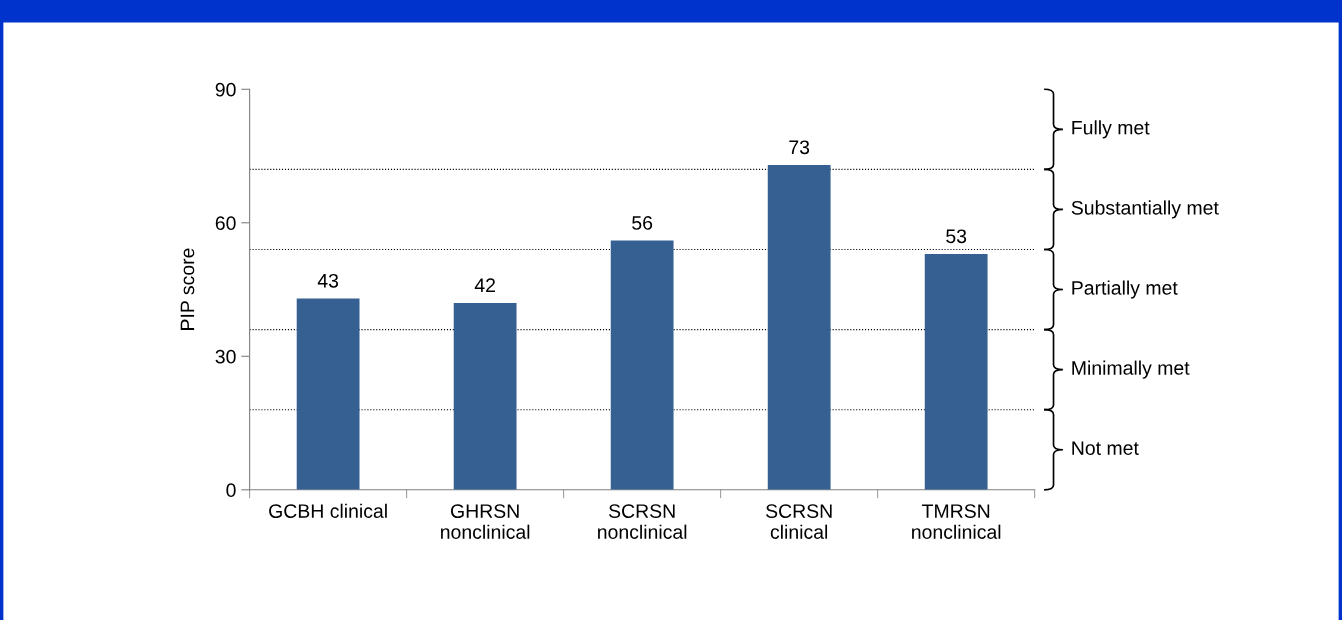 Image resolution: width=1342 pixels, height=620 pixels. Describe the element at coordinates (956, 521) in the screenshot. I see `x-tick-label: TMRSN nonclinical` at that location.